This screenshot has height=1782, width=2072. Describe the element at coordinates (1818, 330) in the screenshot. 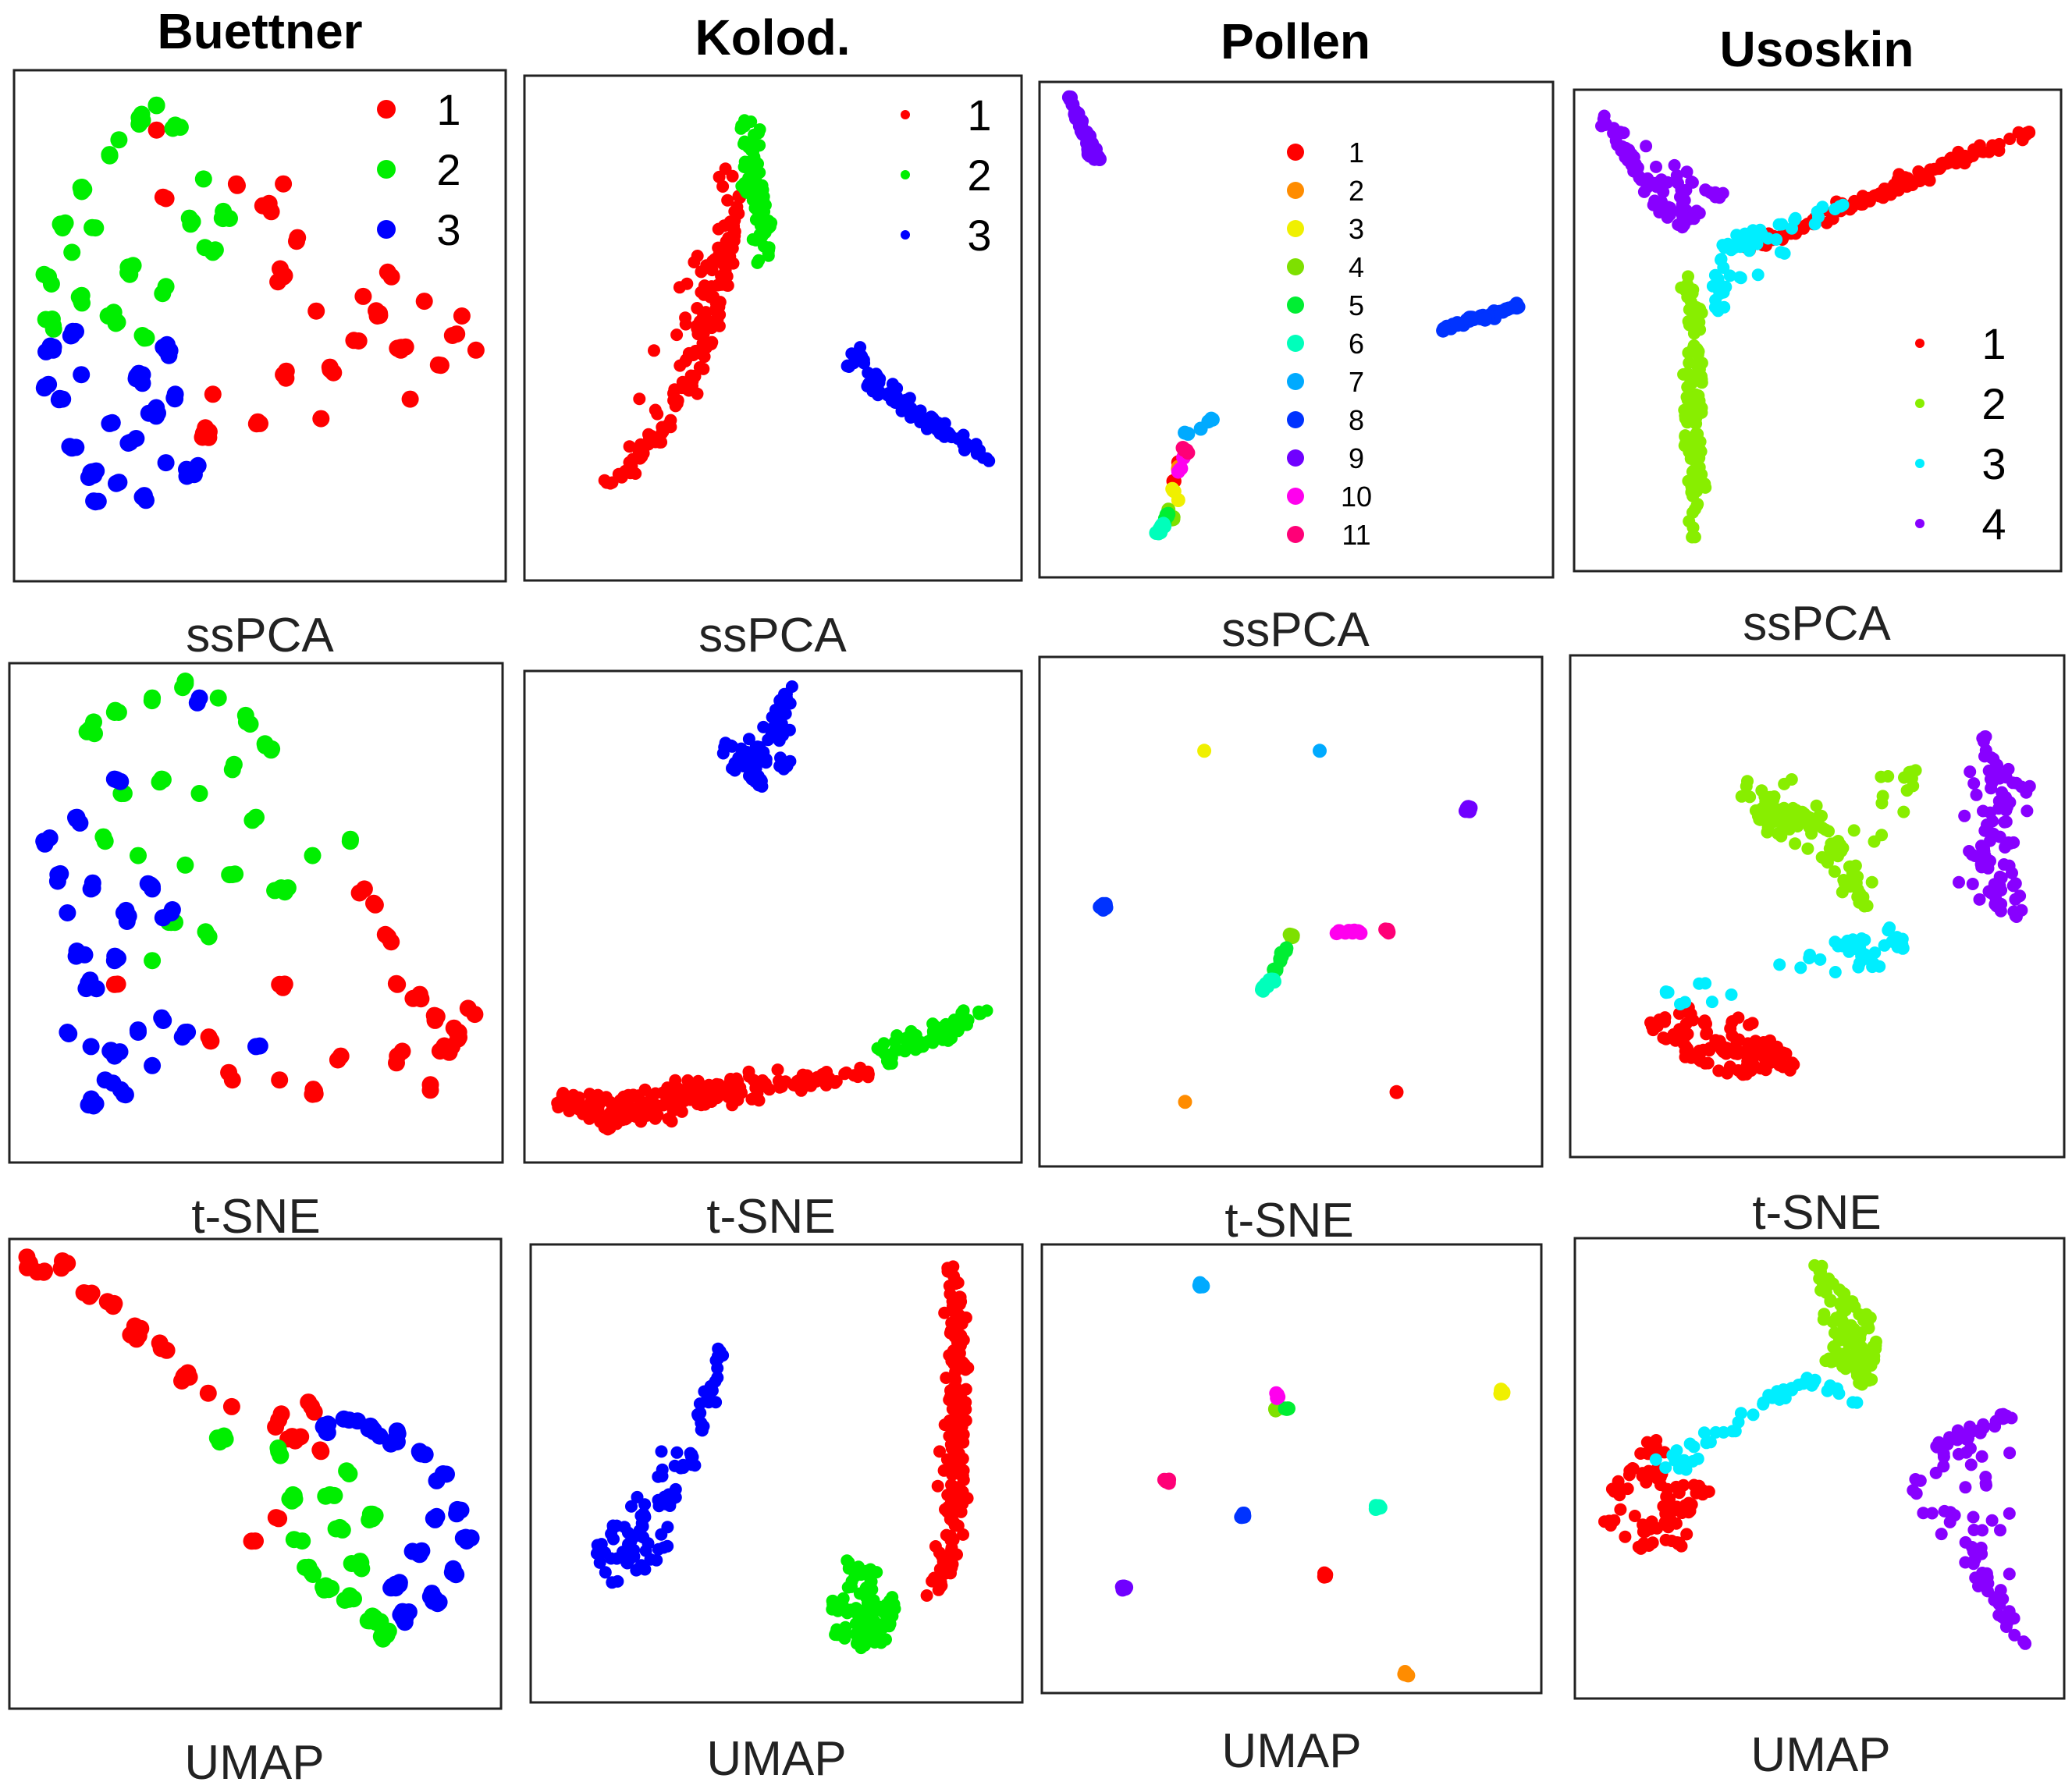

I see `panel-frame` at that location.